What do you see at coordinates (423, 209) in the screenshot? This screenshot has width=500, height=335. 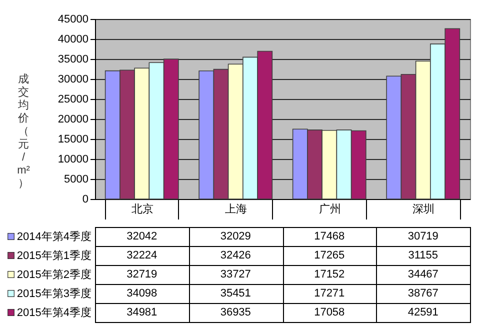 I see `x-tick-label: 深圳` at bounding box center [423, 209].